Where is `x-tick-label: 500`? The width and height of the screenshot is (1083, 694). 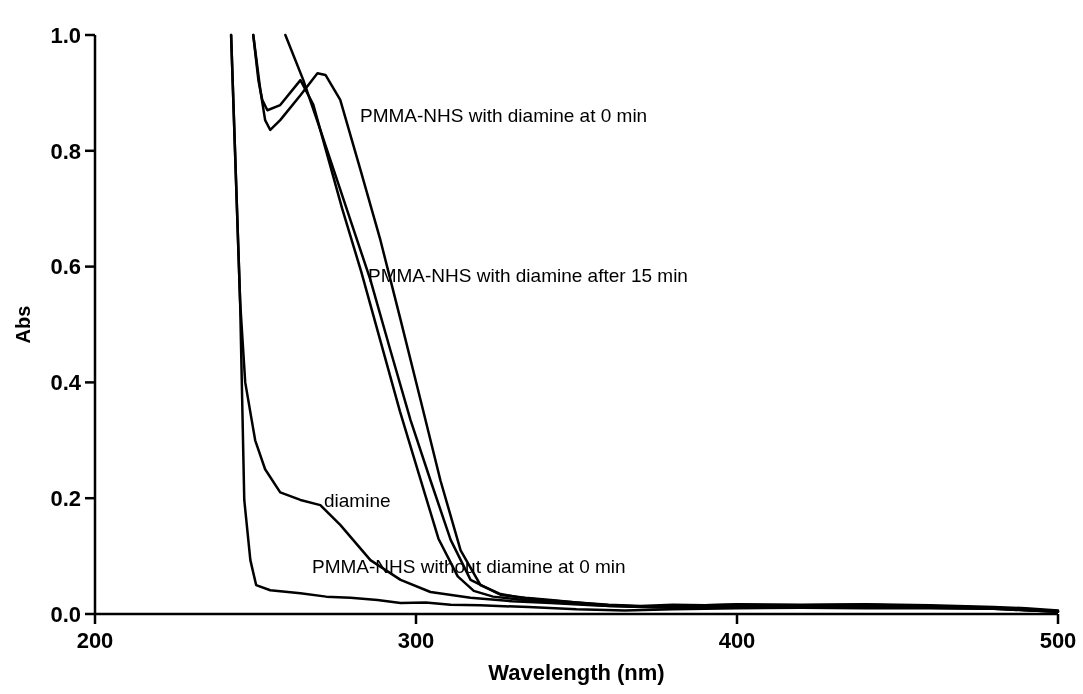 x-tick-label: 500 is located at coordinates (1058, 640).